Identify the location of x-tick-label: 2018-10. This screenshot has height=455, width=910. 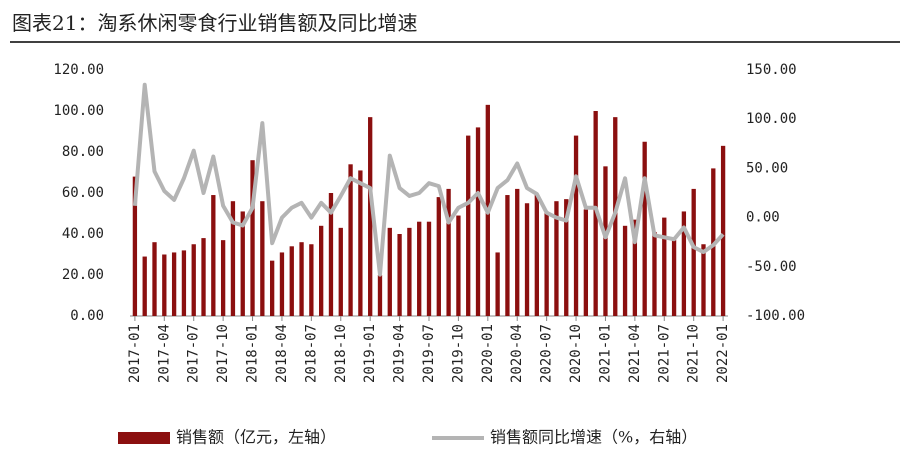
(341, 353).